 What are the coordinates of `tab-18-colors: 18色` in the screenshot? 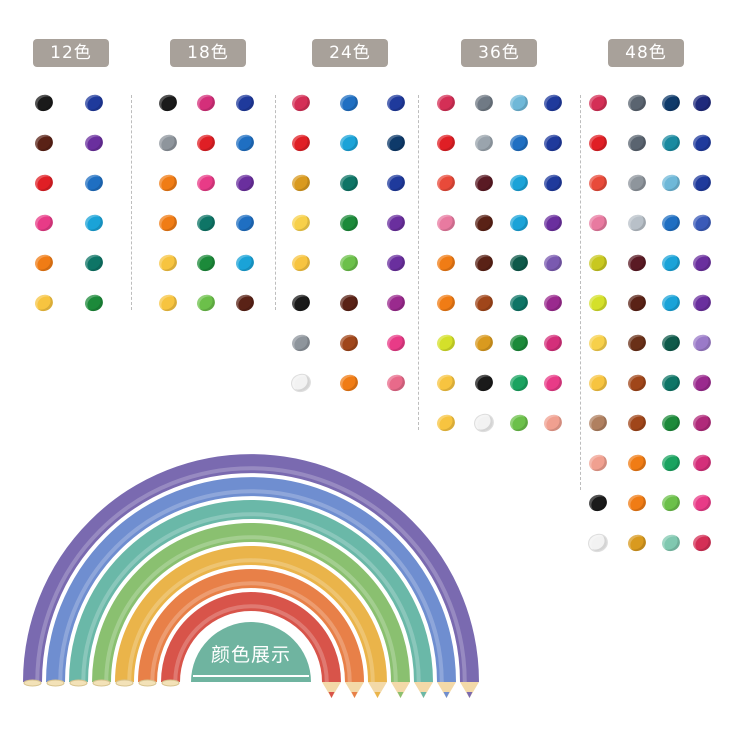 It's located at (208, 53).